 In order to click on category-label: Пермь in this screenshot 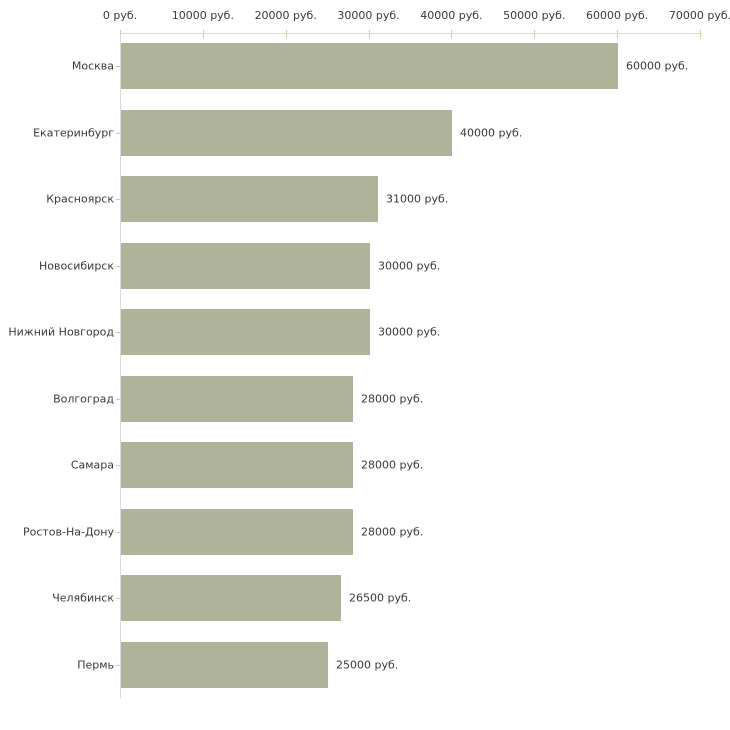, I will do `click(95, 665)`.